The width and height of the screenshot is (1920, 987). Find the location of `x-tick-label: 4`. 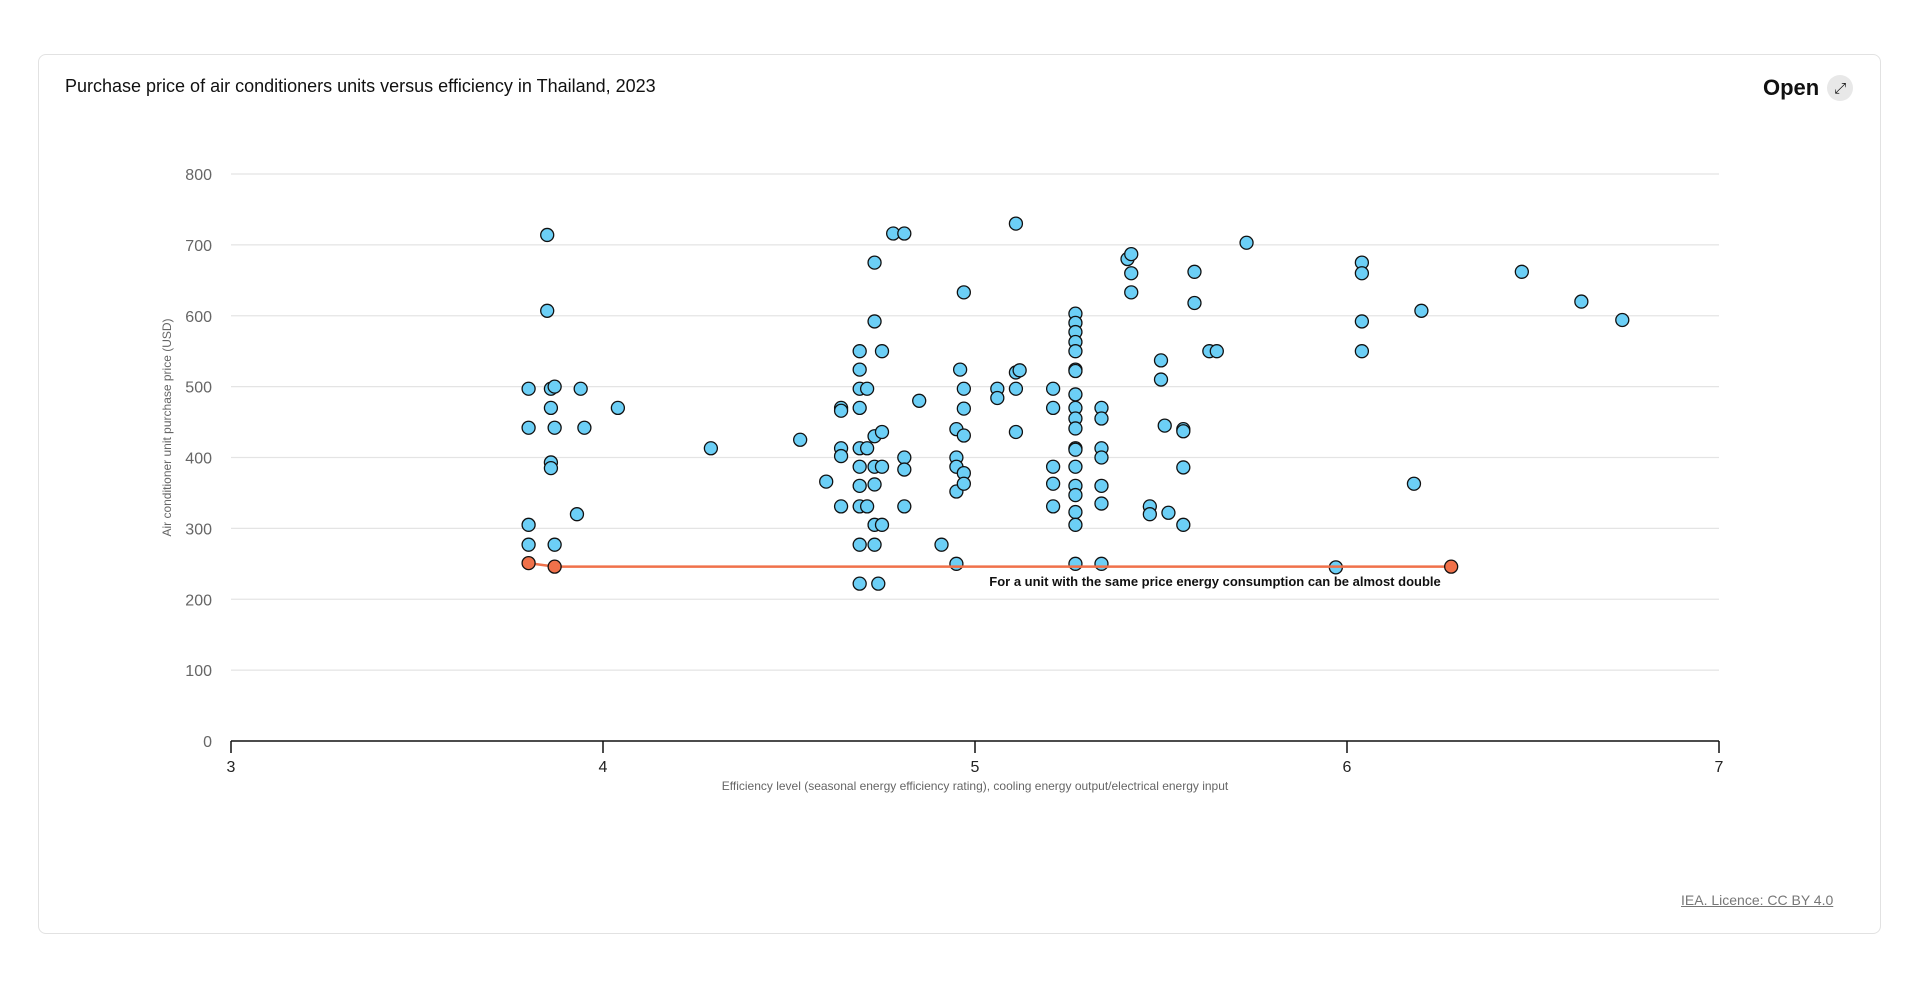

x-tick-label: 4 is located at coordinates (603, 767).